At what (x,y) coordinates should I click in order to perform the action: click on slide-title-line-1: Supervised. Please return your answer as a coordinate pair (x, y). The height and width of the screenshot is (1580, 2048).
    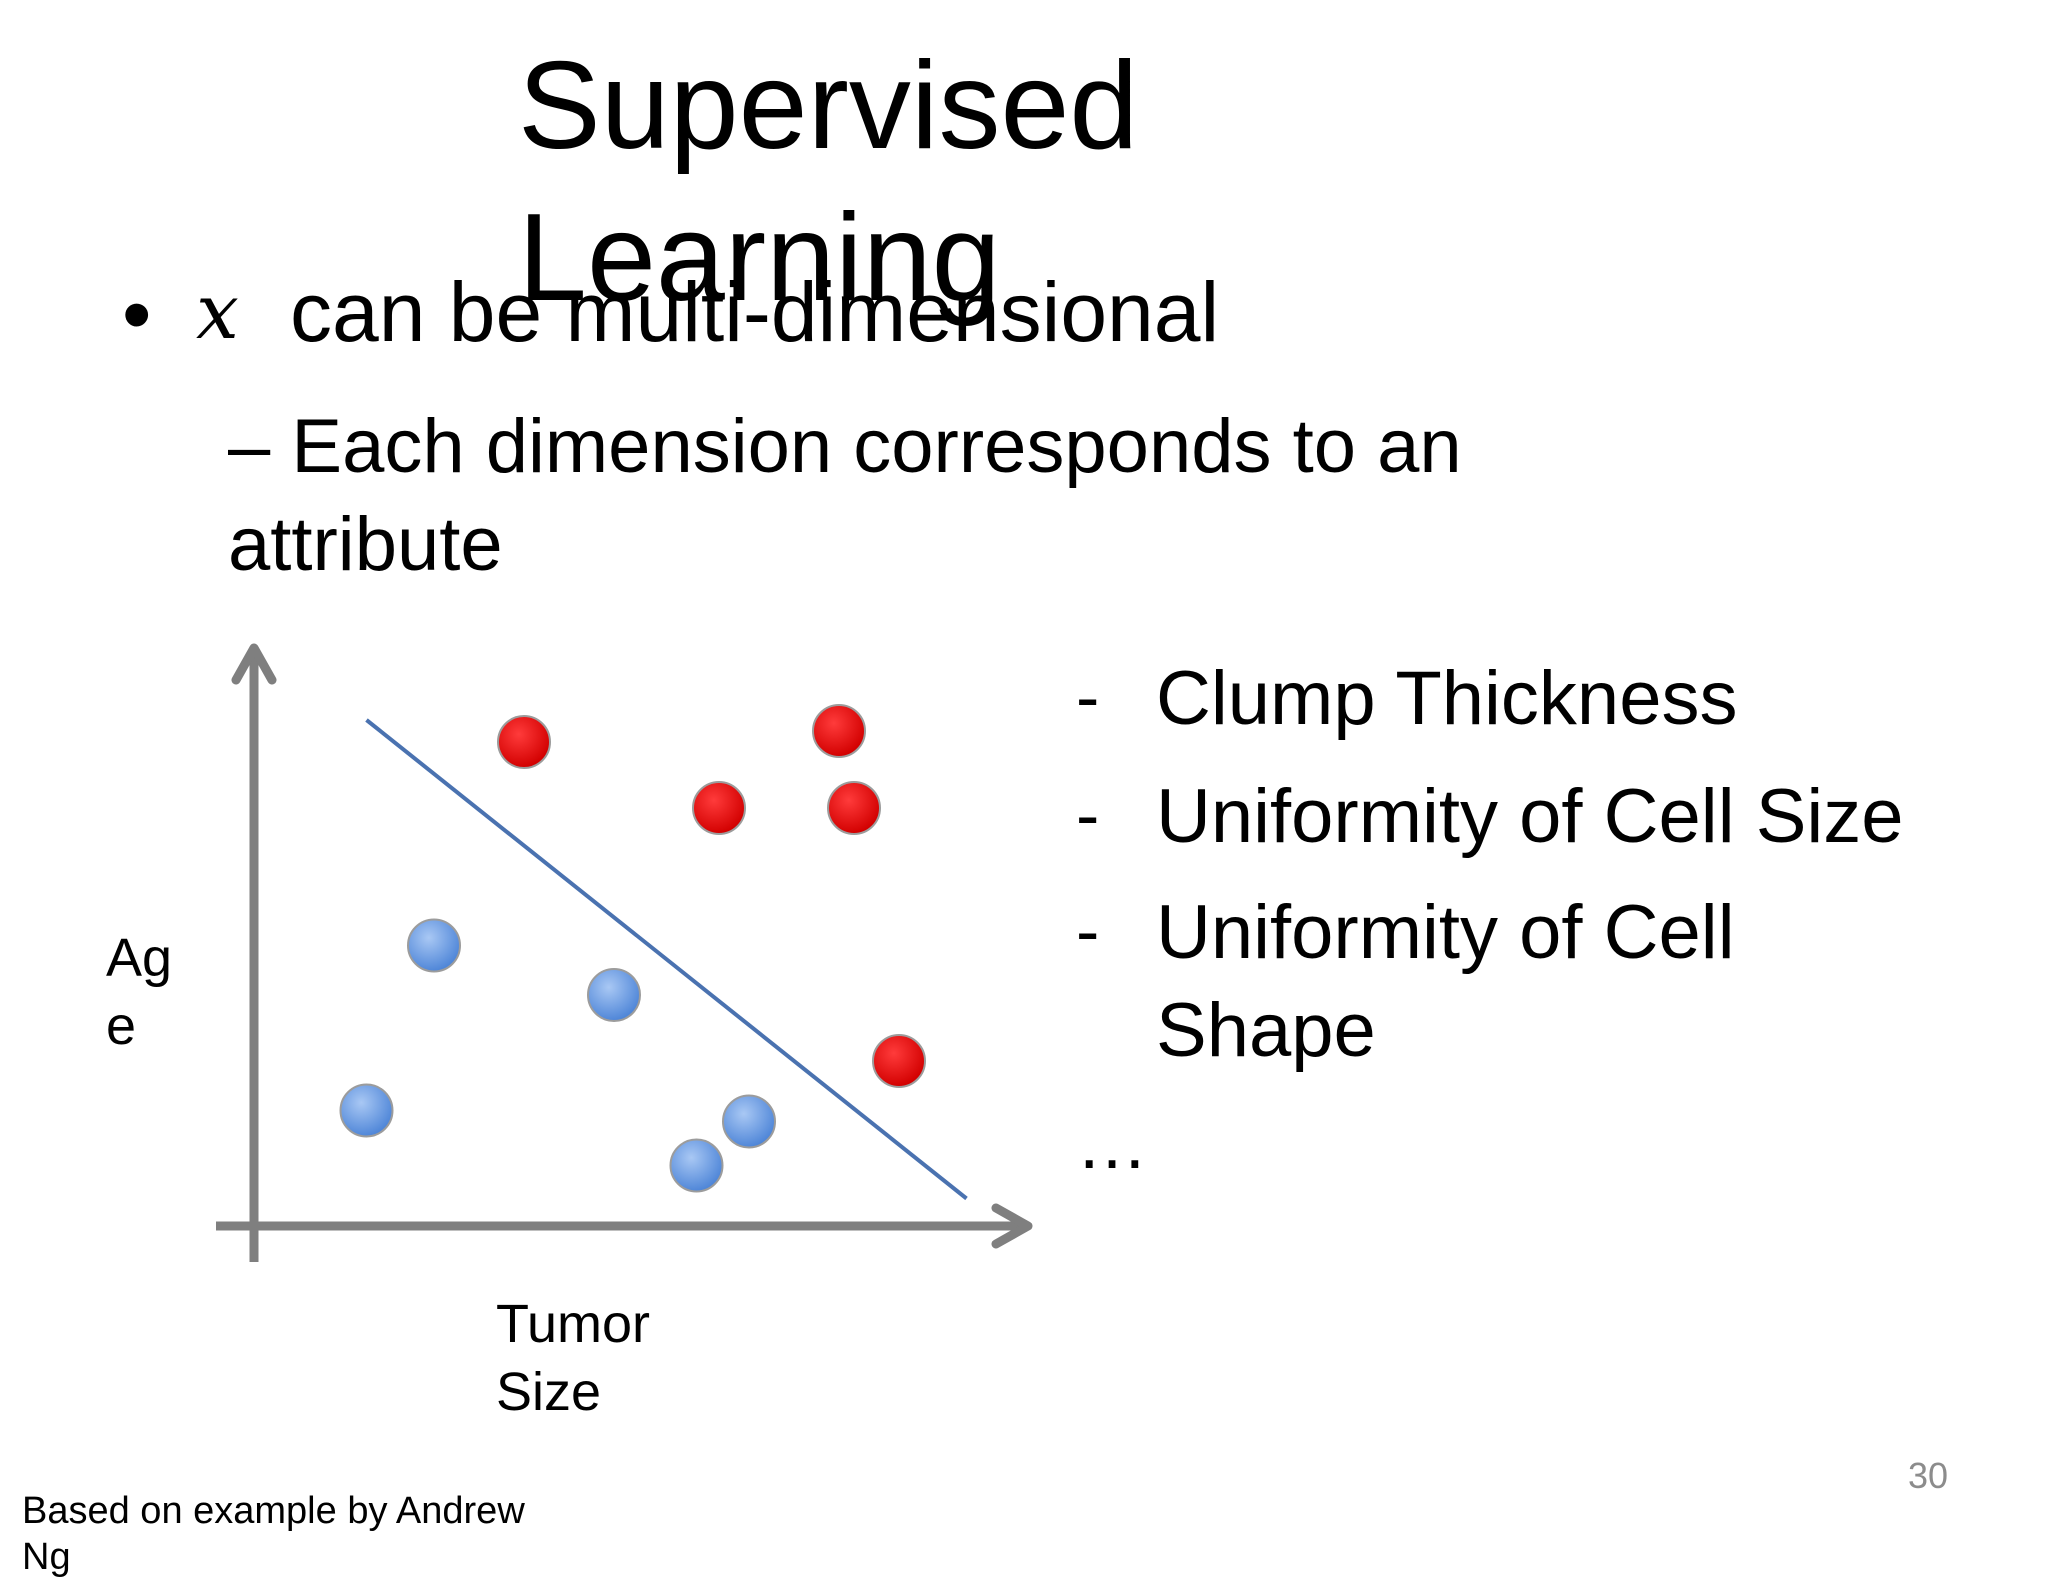
    Looking at the image, I should click on (828, 106).